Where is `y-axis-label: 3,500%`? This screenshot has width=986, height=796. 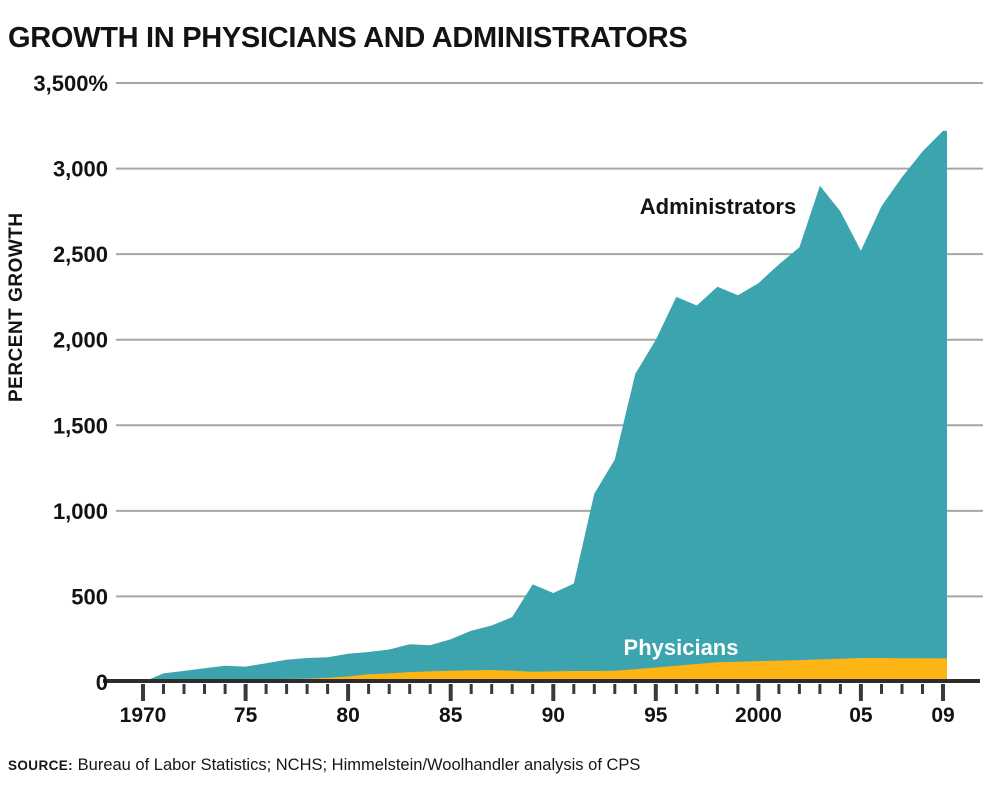
y-axis-label: 3,500% is located at coordinates (70, 83).